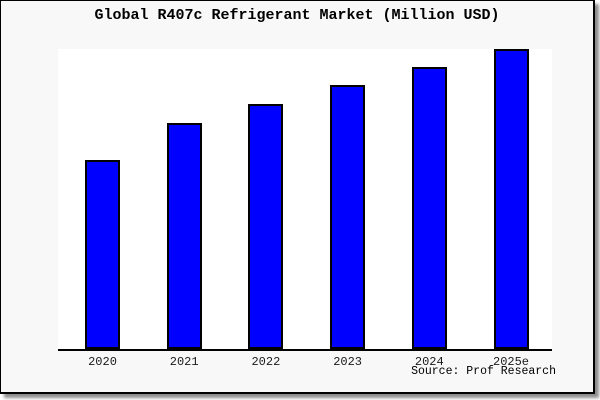  What do you see at coordinates (429, 208) in the screenshot?
I see `bar-2024` at bounding box center [429, 208].